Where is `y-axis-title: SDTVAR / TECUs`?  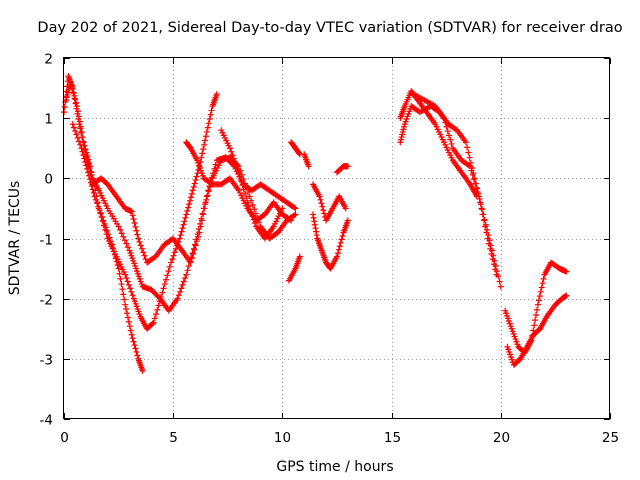 y-axis-title: SDTVAR / TECUs is located at coordinates (15, 238).